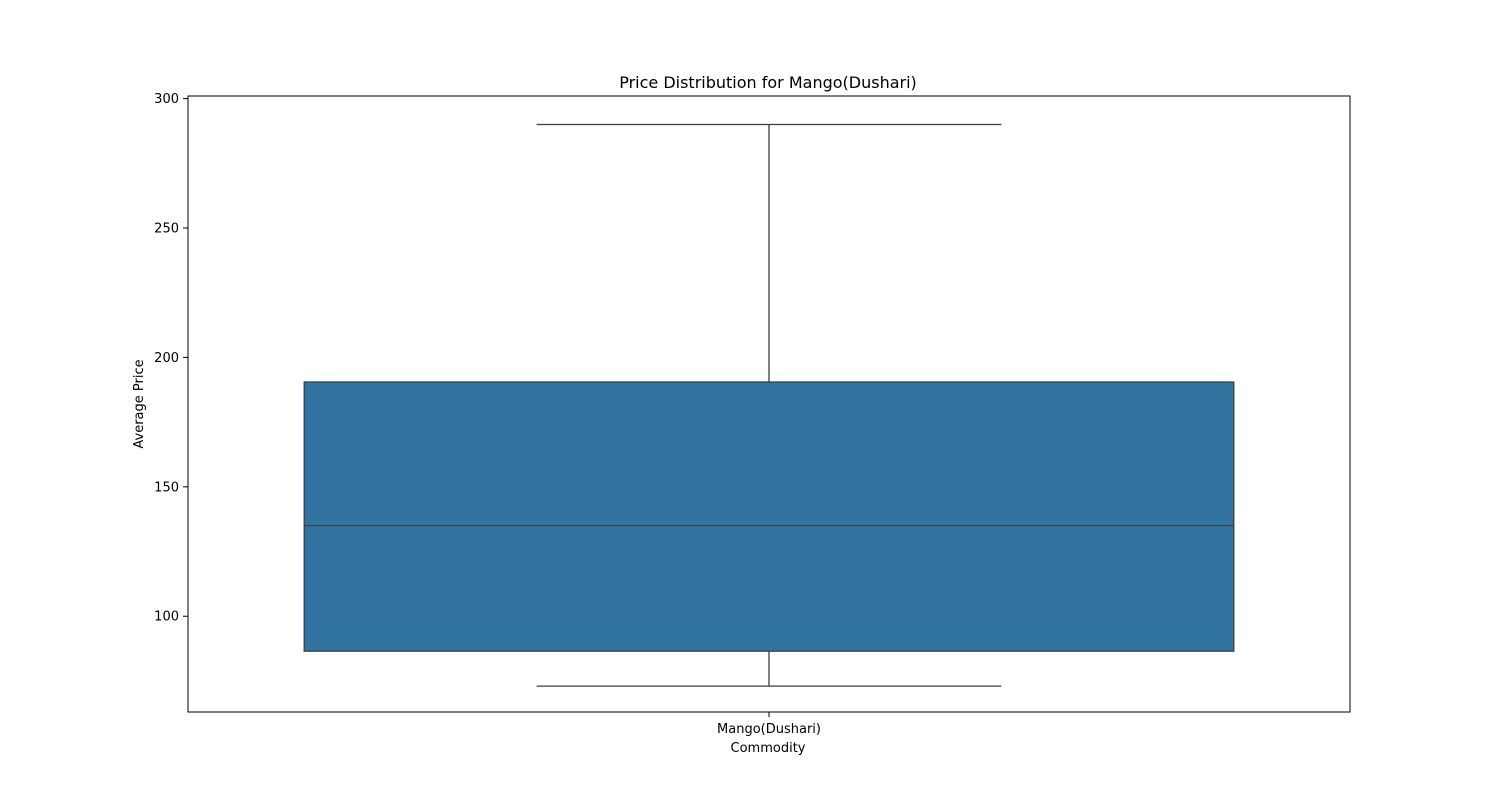  What do you see at coordinates (166, 229) in the screenshot?
I see `y-tick-label: 250` at bounding box center [166, 229].